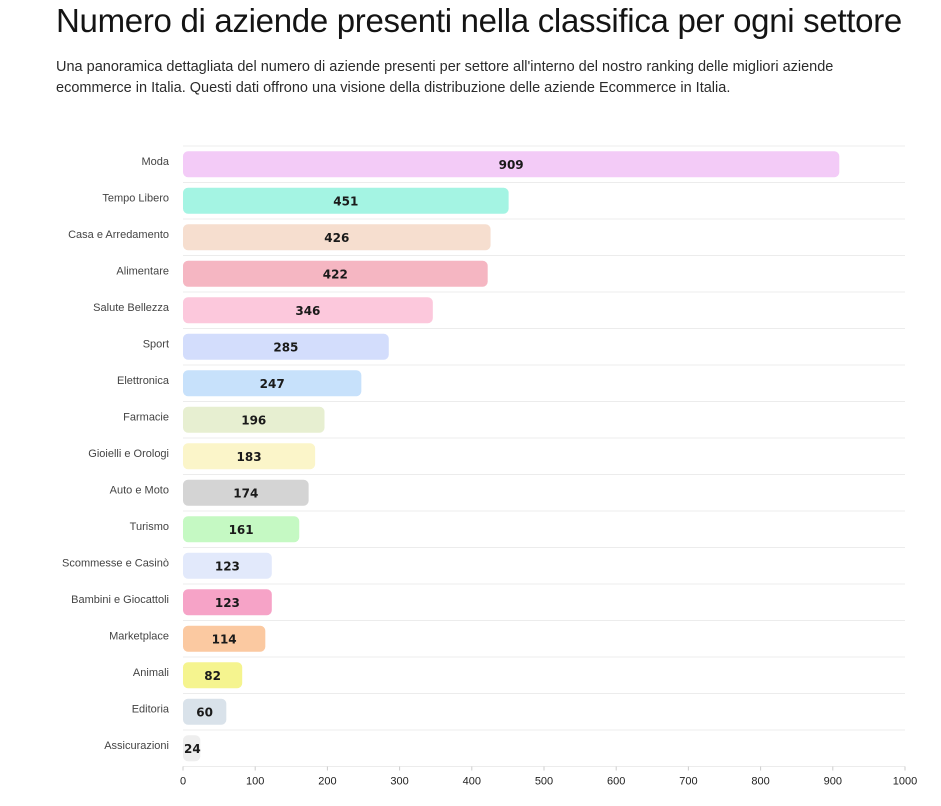  I want to click on category-label: Editoria, so click(151, 710).